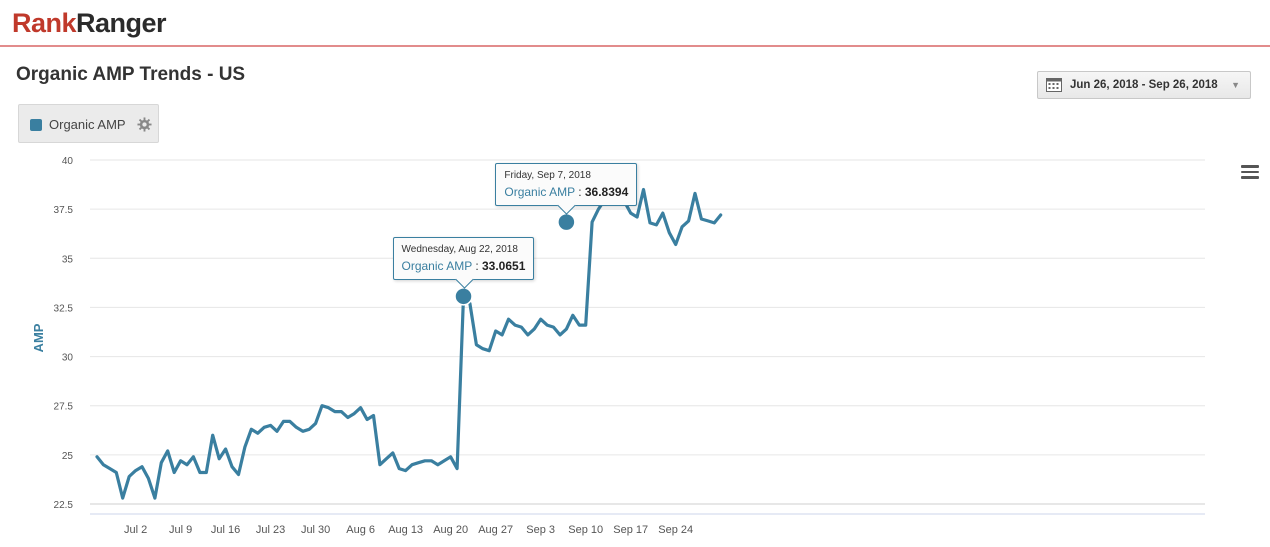  Describe the element at coordinates (64, 505) in the screenshot. I see `y-tick-label: 22.5` at that location.